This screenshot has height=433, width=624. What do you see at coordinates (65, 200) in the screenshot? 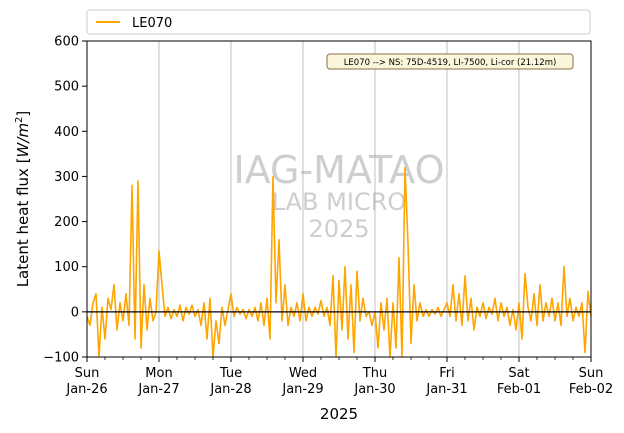
I see `y-axis: −100 0 100 200 300 400 500 600` at bounding box center [65, 200].